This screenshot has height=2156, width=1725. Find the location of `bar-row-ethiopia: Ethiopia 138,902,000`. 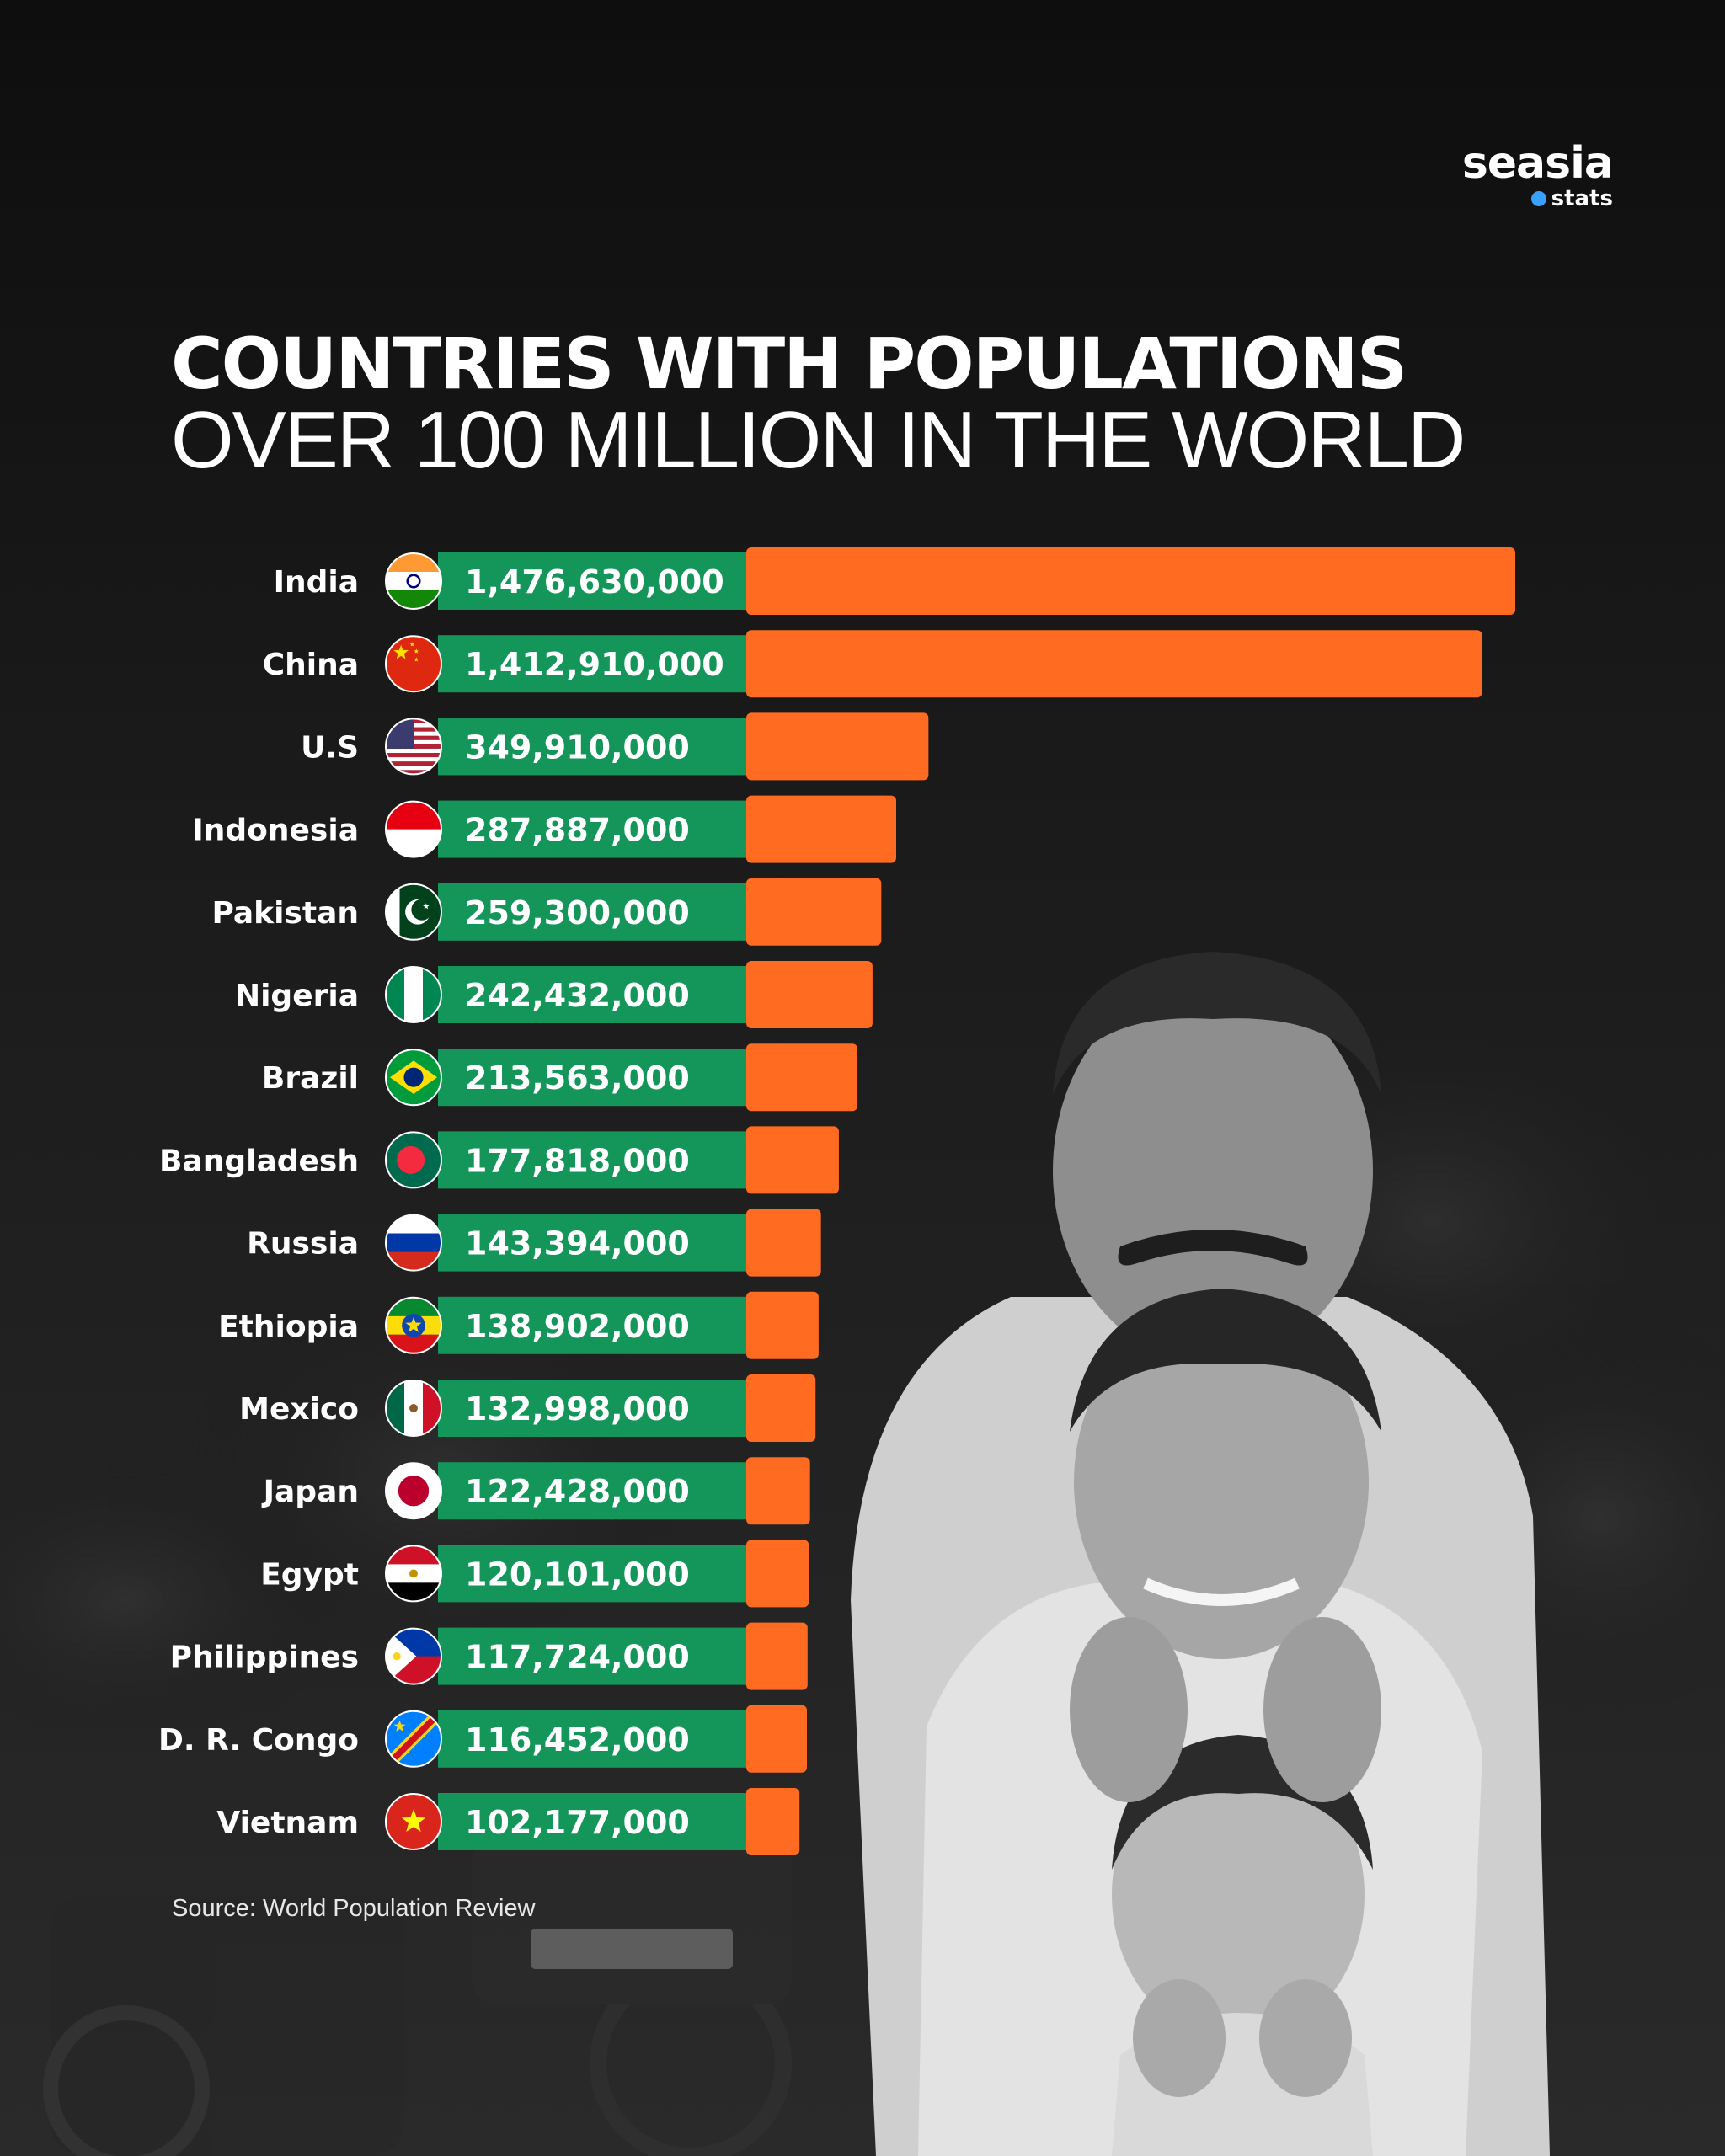

bar-row-ethiopia: Ethiopia 138,902,000 is located at coordinates (518, 1325).